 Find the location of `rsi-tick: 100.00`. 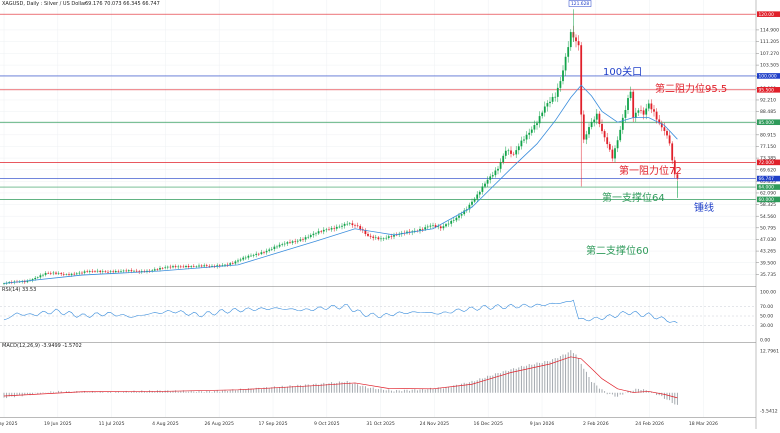

rsi-tick: 100.00 is located at coordinates (768, 293).